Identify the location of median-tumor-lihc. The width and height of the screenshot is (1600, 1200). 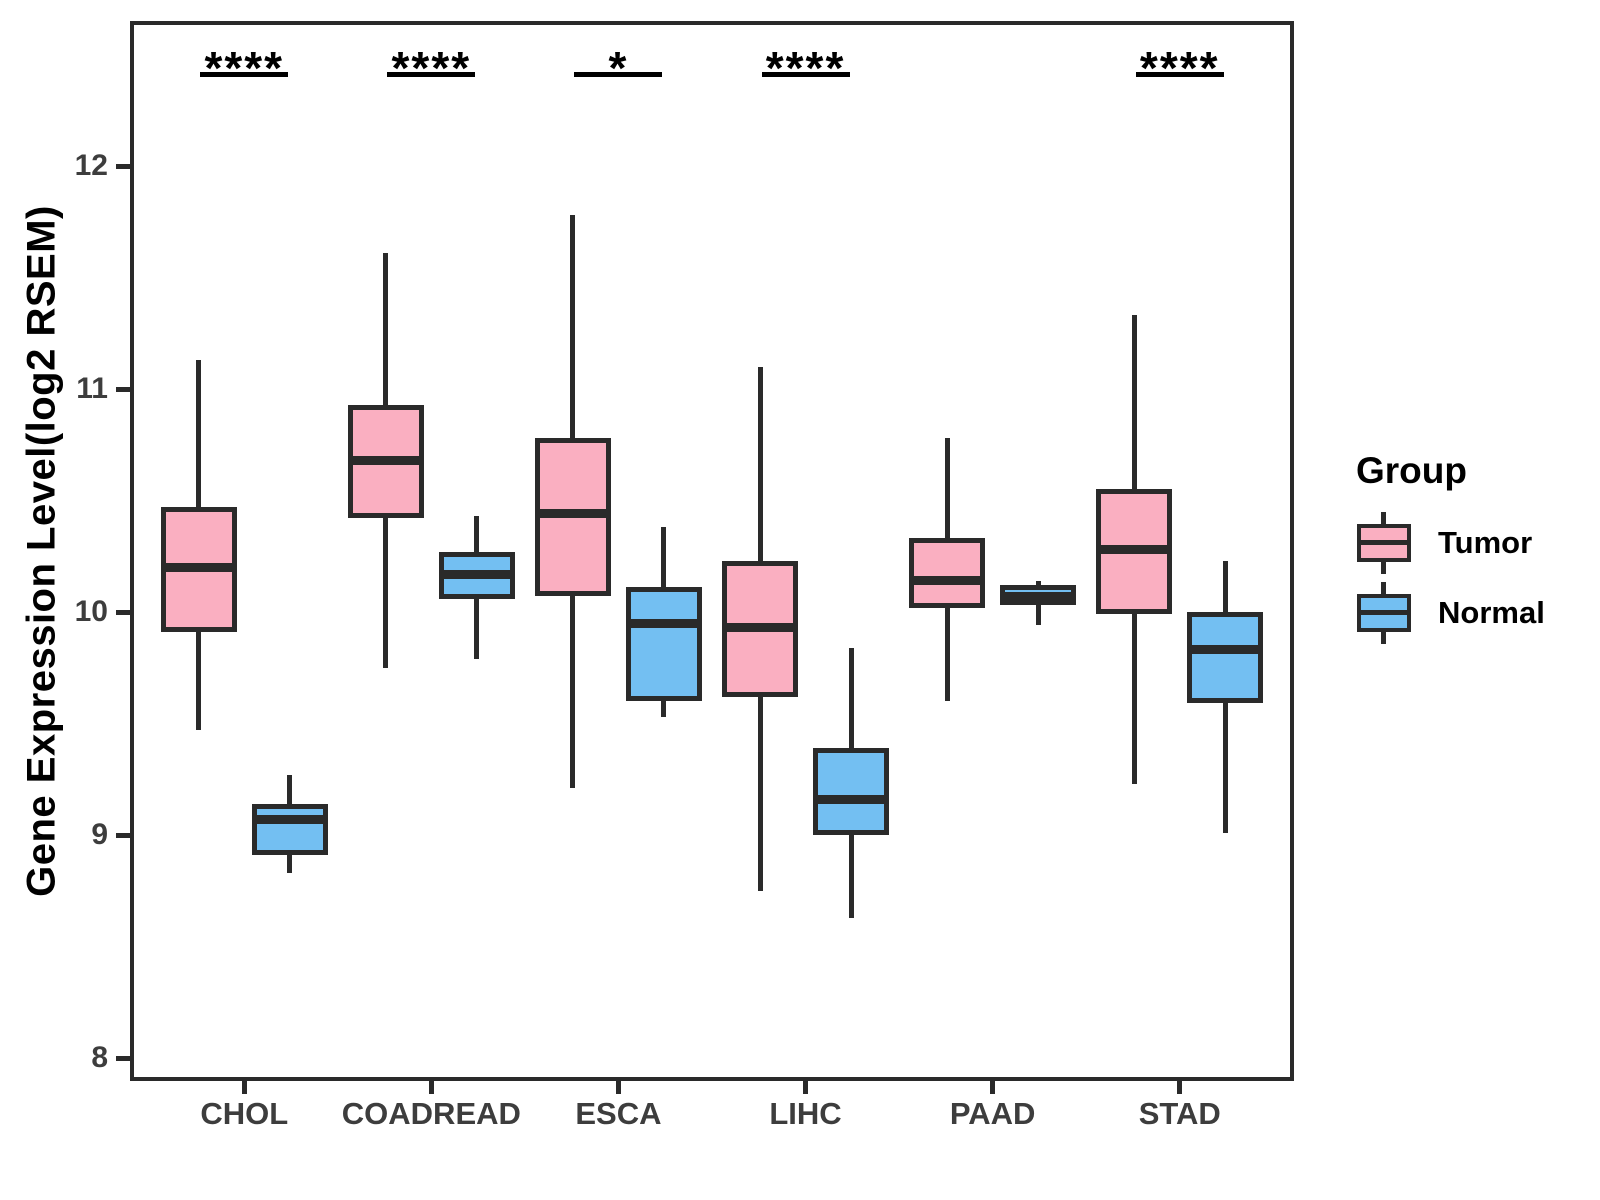
(760, 628).